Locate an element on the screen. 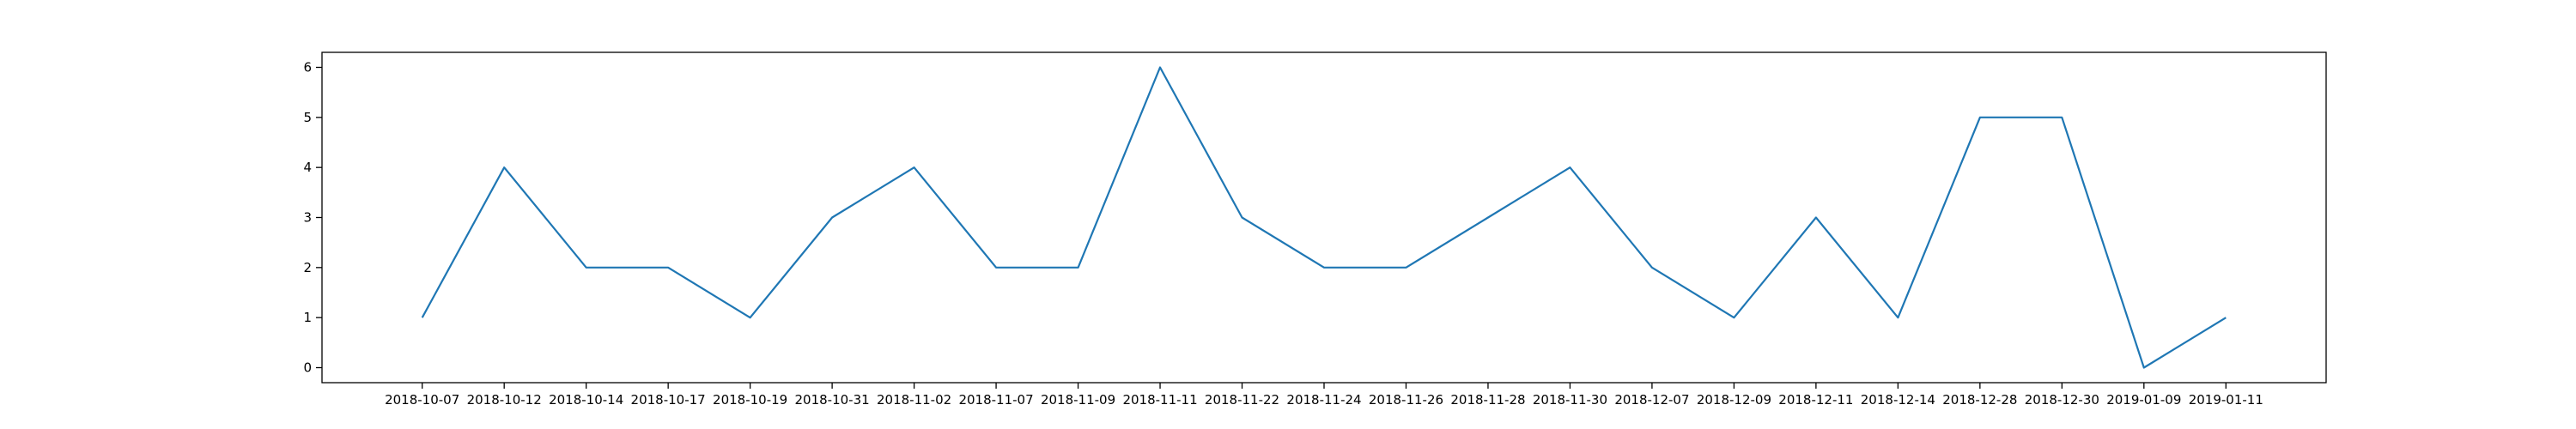 Image resolution: width=2576 pixels, height=429 pixels. x-tick-label: 2018-11-26 is located at coordinates (1406, 400).